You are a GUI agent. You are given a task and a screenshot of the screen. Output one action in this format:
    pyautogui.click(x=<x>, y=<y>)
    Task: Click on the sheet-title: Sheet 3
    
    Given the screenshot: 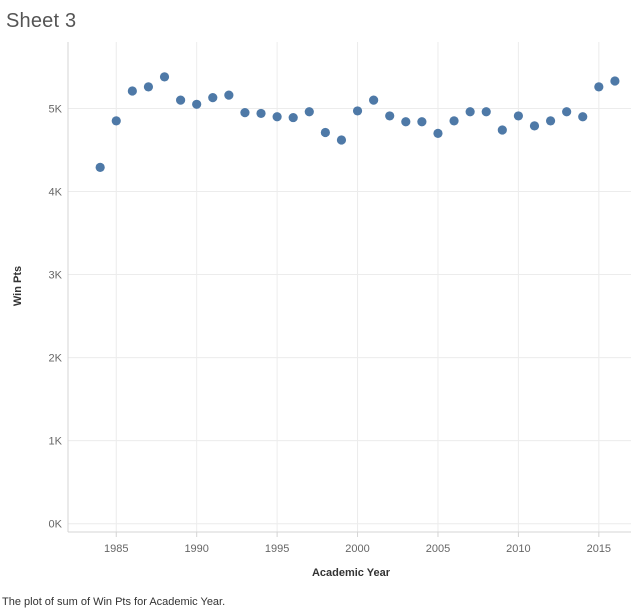 What is the action you would take?
    pyautogui.click(x=41, y=21)
    